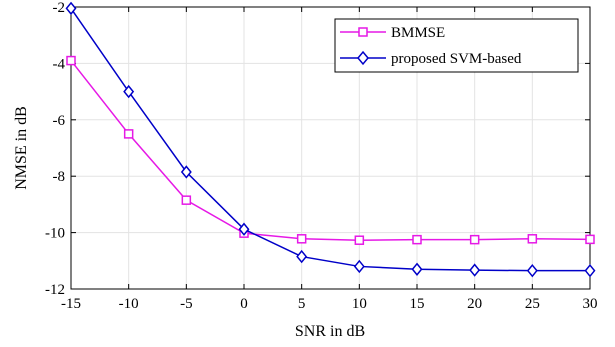 Image resolution: width=615 pixels, height=347 pixels. Describe the element at coordinates (417, 304) in the screenshot. I see `x-tick-label: 15` at that location.